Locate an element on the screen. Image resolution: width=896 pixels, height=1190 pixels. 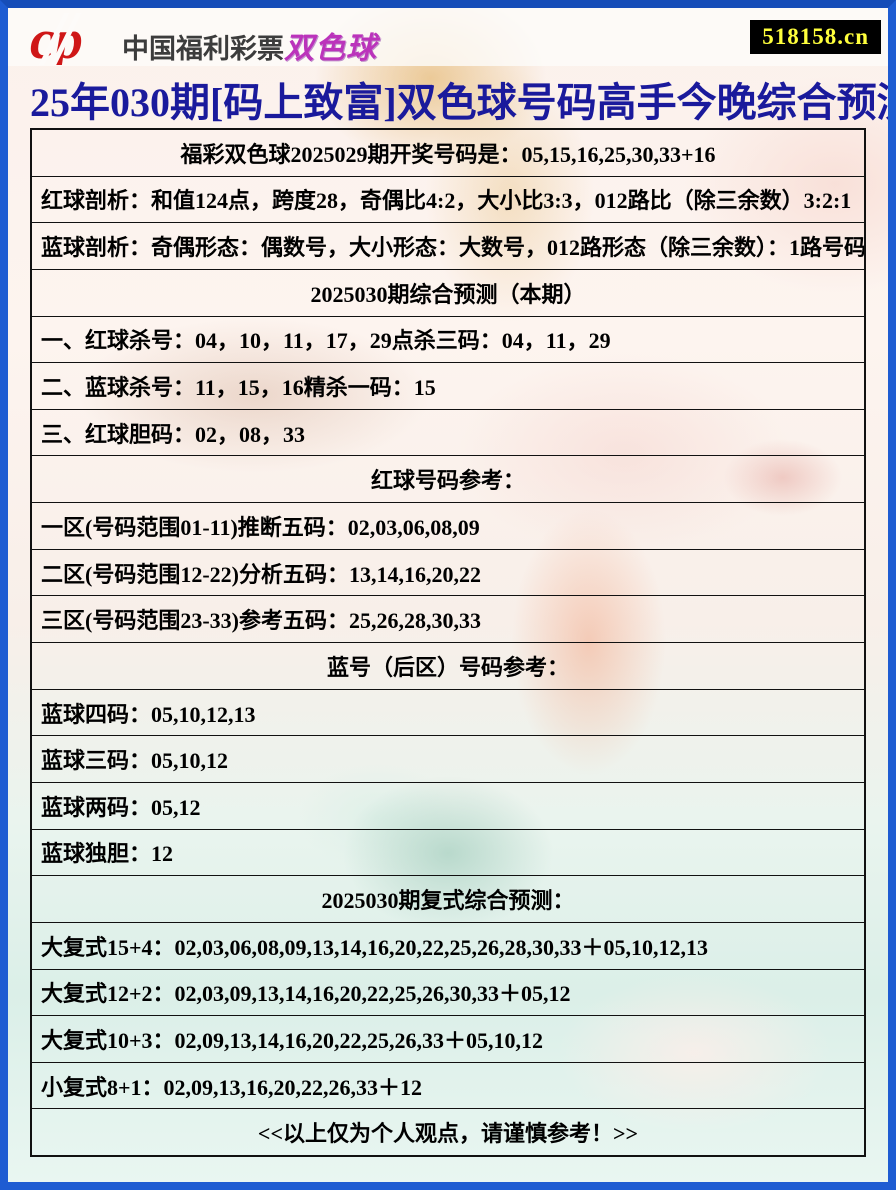
table-row: 蓝号（后区）号码参考： is located at coordinates (448, 666).